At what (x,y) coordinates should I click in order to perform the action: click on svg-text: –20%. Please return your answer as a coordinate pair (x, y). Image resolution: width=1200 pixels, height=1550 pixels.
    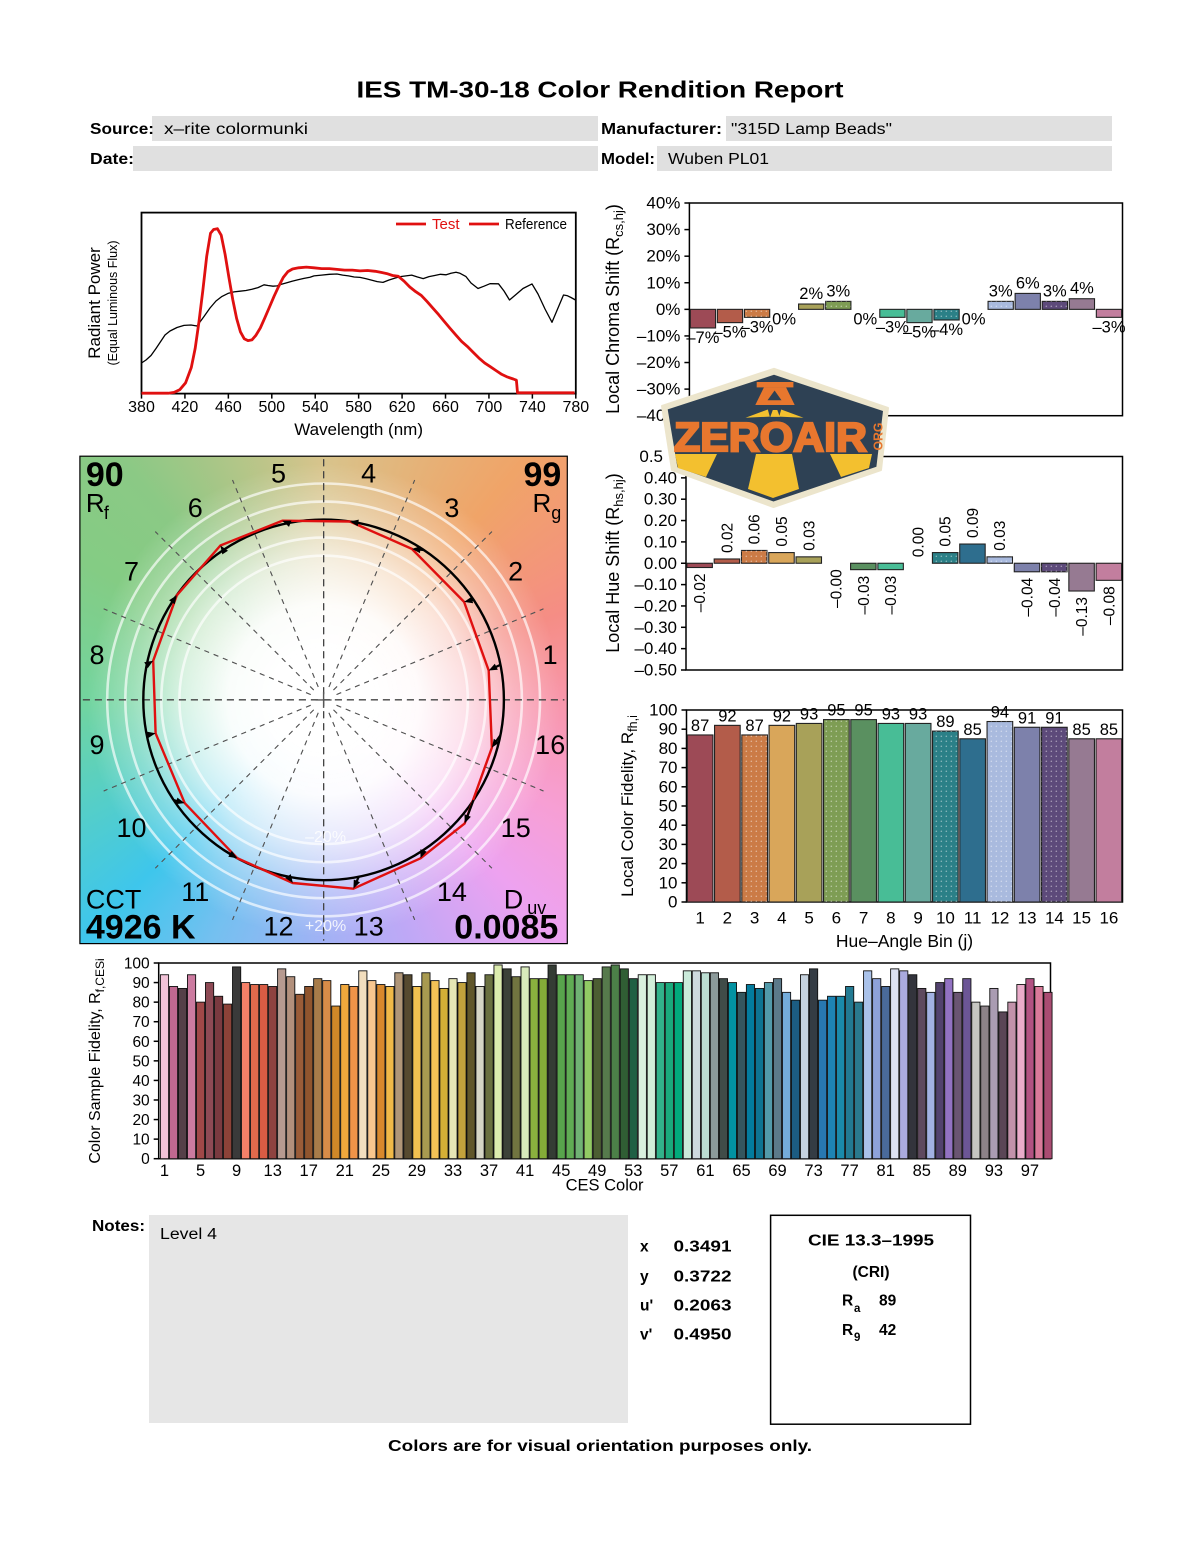
    Looking at the image, I should click on (658, 362).